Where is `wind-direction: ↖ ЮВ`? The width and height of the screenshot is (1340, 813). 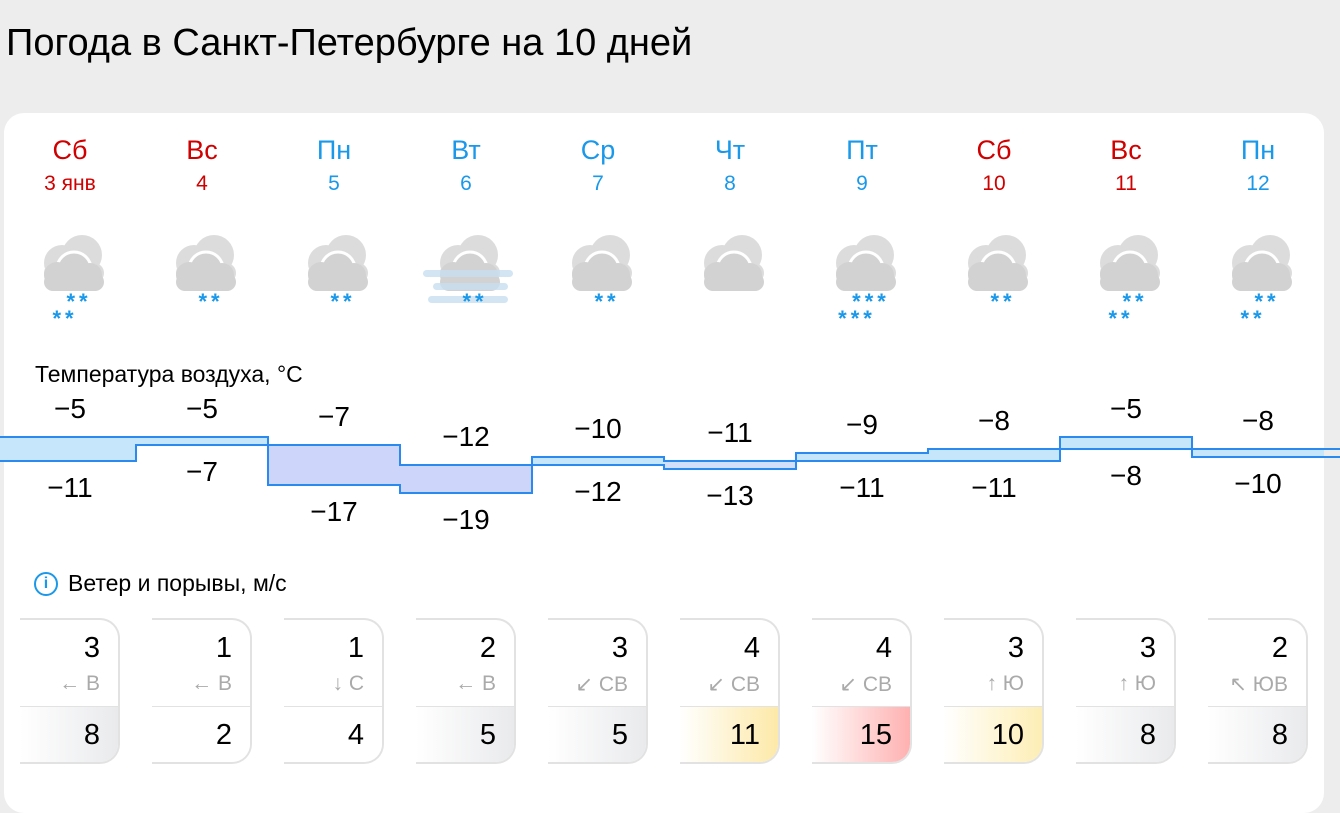 wind-direction: ↖ ЮВ is located at coordinates (1258, 684).